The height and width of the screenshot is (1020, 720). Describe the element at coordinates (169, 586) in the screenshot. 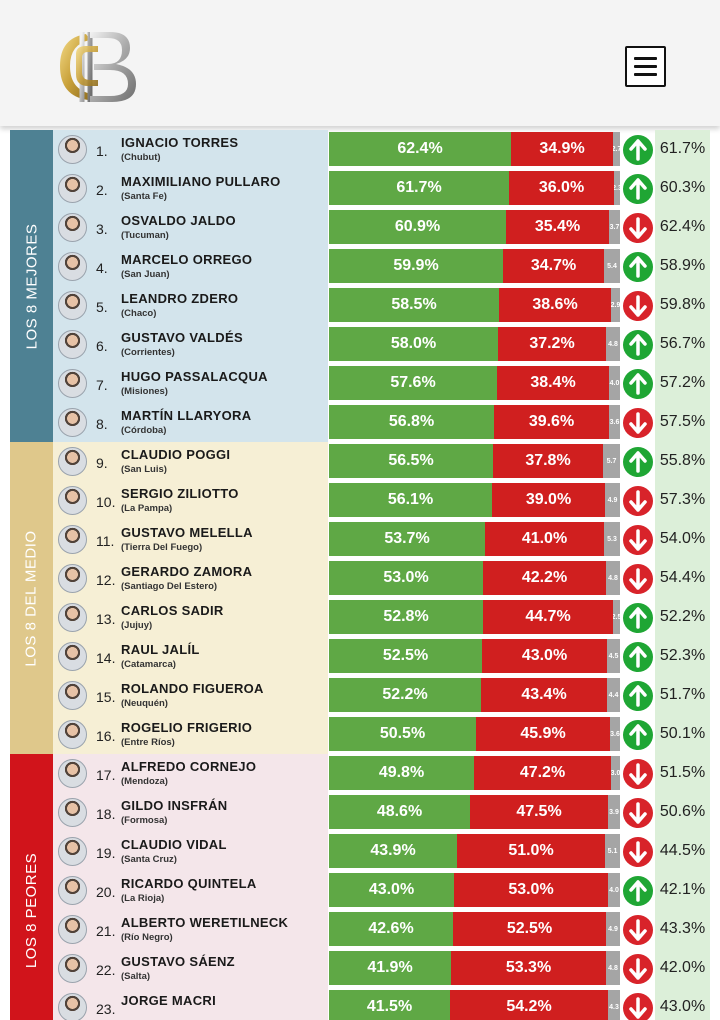

I see `province-name: (Santiago Del Estero)` at that location.